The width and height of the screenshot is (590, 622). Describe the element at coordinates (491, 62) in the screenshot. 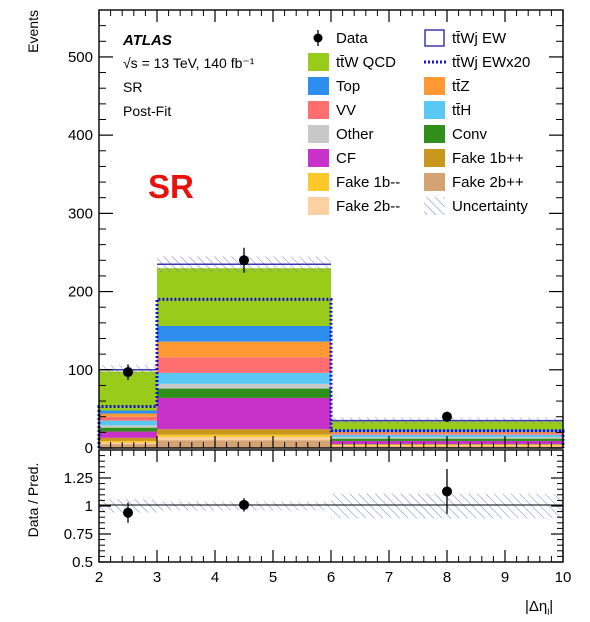

I see `legend-label-tt-wj-ewx20: tt̄Wj EWx20` at that location.